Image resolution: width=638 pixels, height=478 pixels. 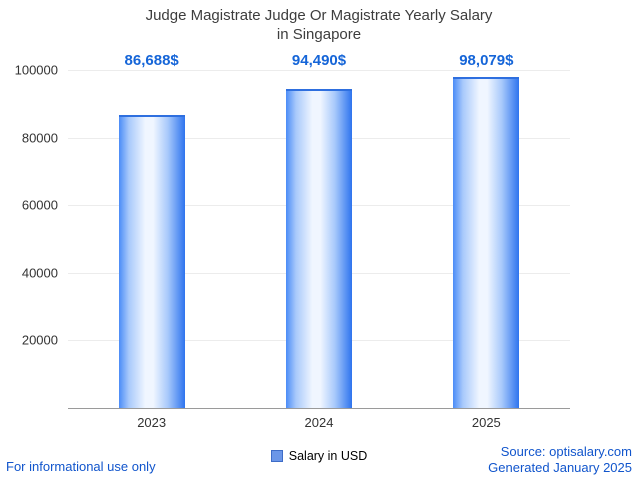 What do you see at coordinates (566, 451) in the screenshot?
I see `source-link: Source: optisalary.com` at bounding box center [566, 451].